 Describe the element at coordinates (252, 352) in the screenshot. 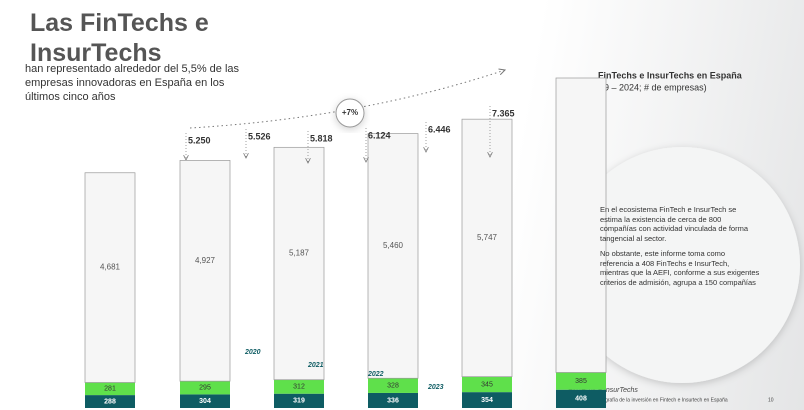

I see `year-label: 2020` at that location.